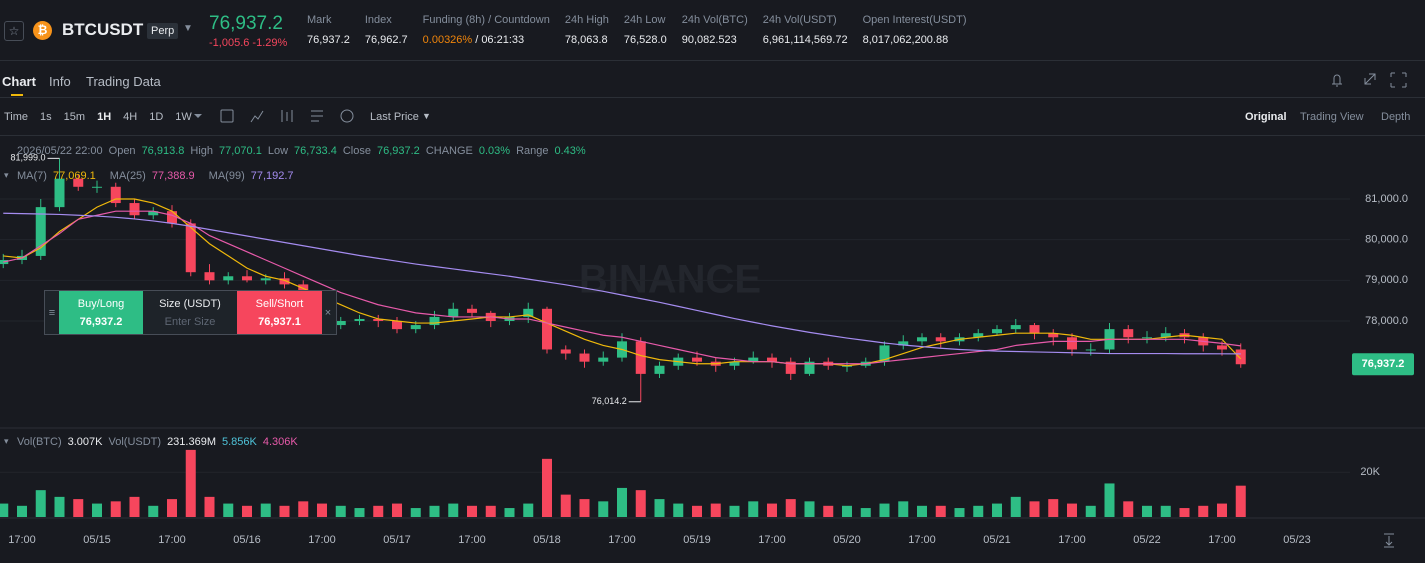  Describe the element at coordinates (101, 312) in the screenshot. I see `buy-button: Buy/Long 76,937.2` at that location.